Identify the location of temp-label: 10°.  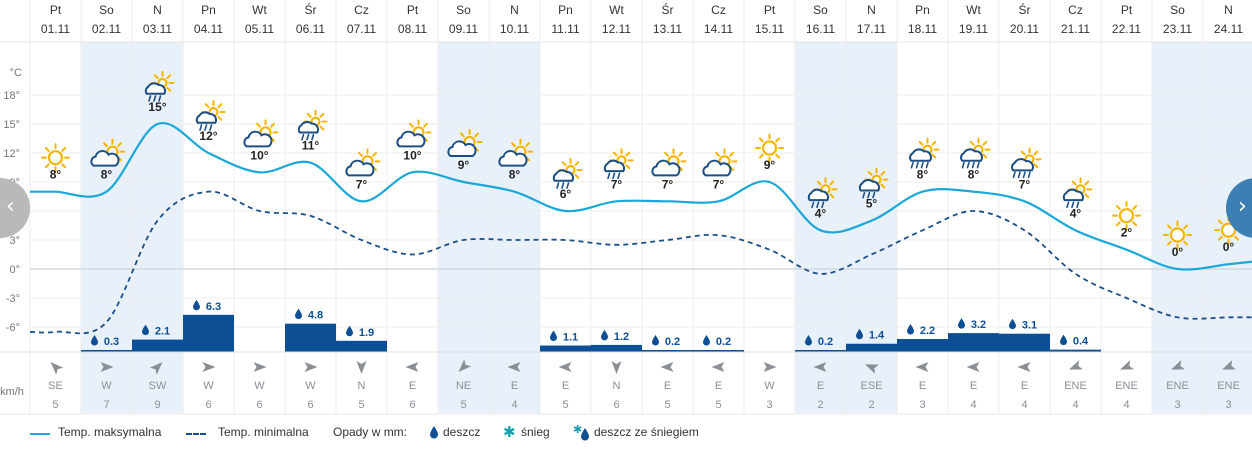
(259, 155).